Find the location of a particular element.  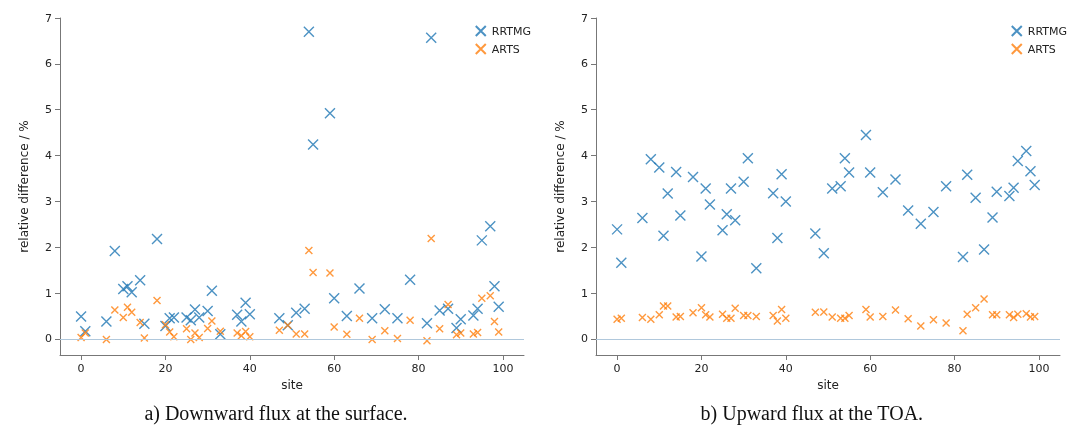

y-tick-label: 3 is located at coordinates (48, 201).